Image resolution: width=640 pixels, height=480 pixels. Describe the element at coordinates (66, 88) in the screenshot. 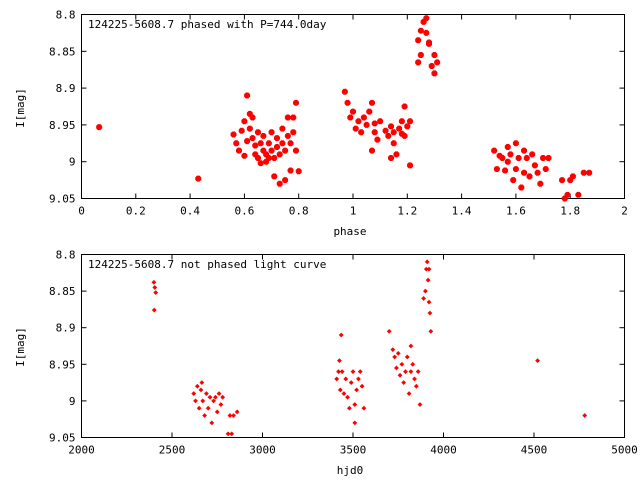

I see `phased-y-tick-label: 8.9` at that location.